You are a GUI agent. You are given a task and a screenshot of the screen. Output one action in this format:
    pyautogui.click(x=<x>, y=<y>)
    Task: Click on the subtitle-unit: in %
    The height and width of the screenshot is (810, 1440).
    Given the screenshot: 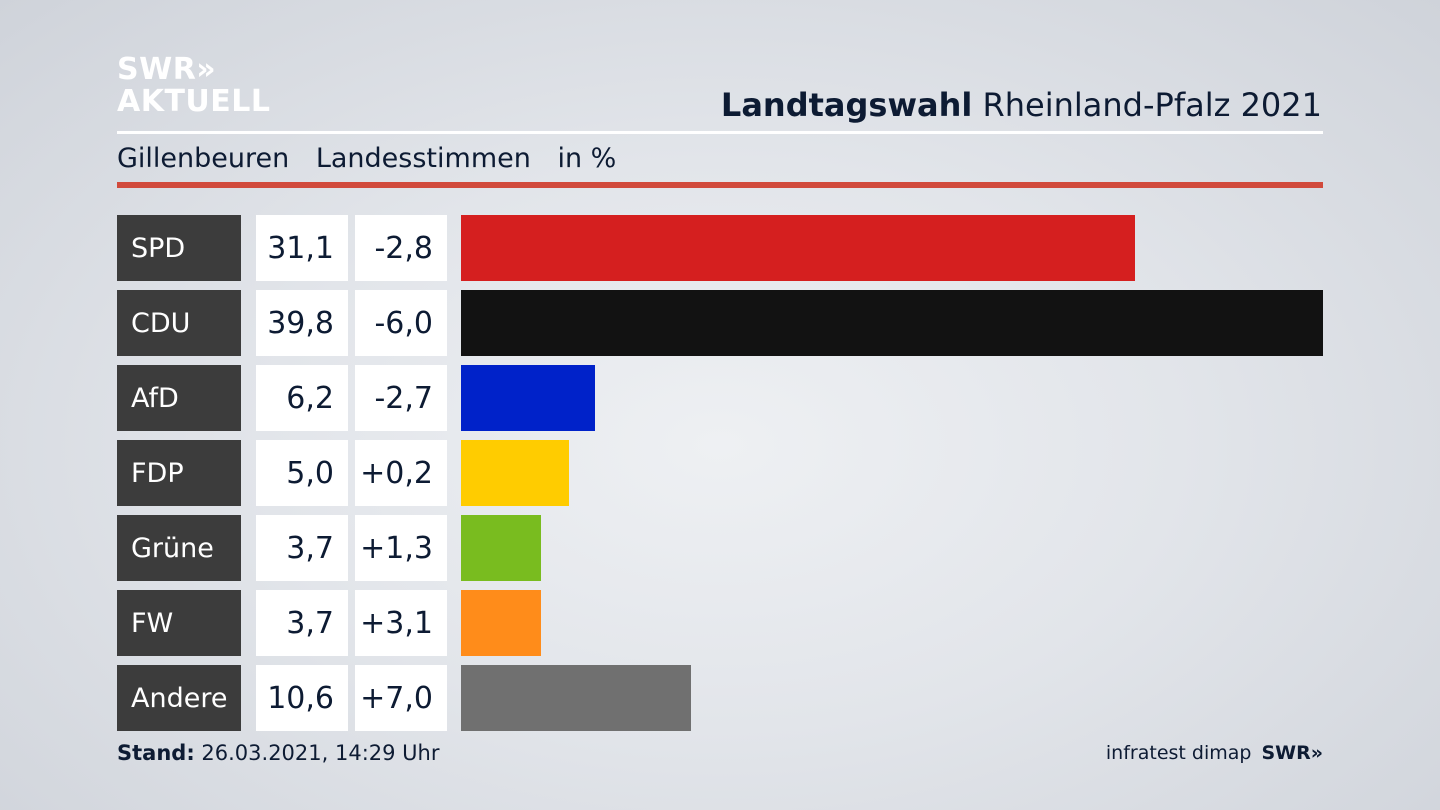 What is the action you would take?
    pyautogui.click(x=587, y=158)
    